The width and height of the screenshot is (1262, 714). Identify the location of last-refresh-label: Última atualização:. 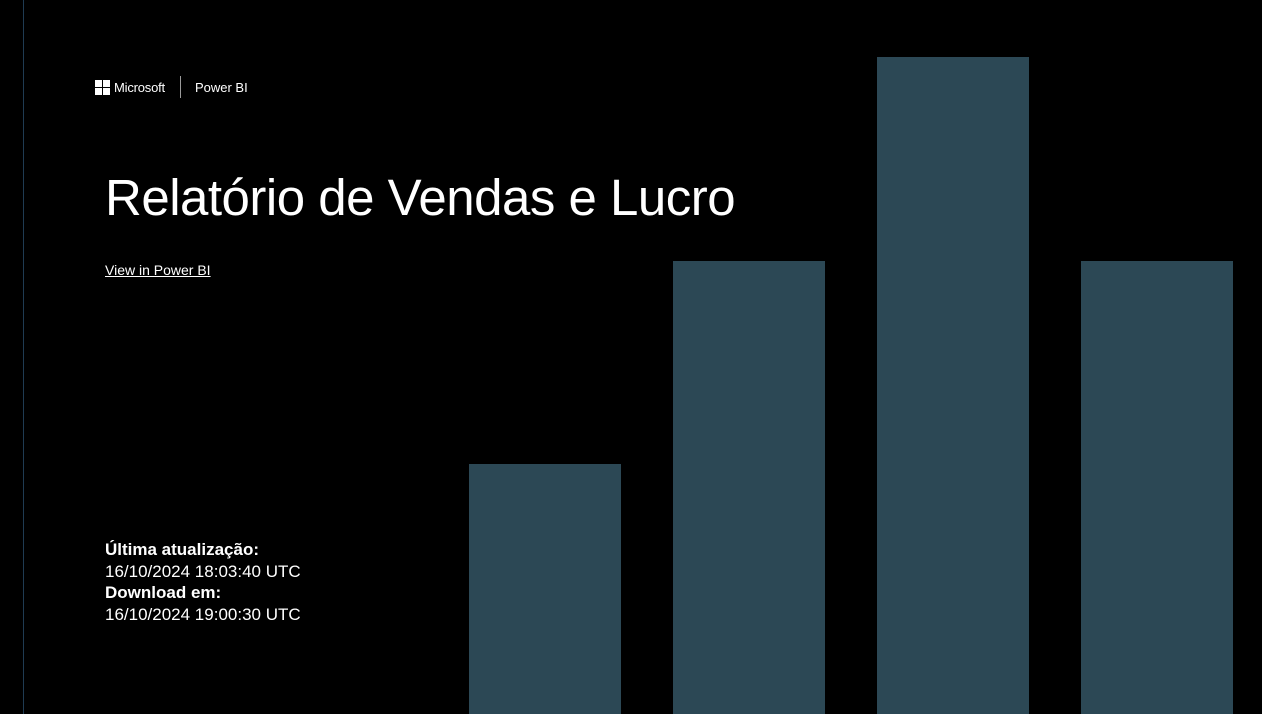
(182, 549).